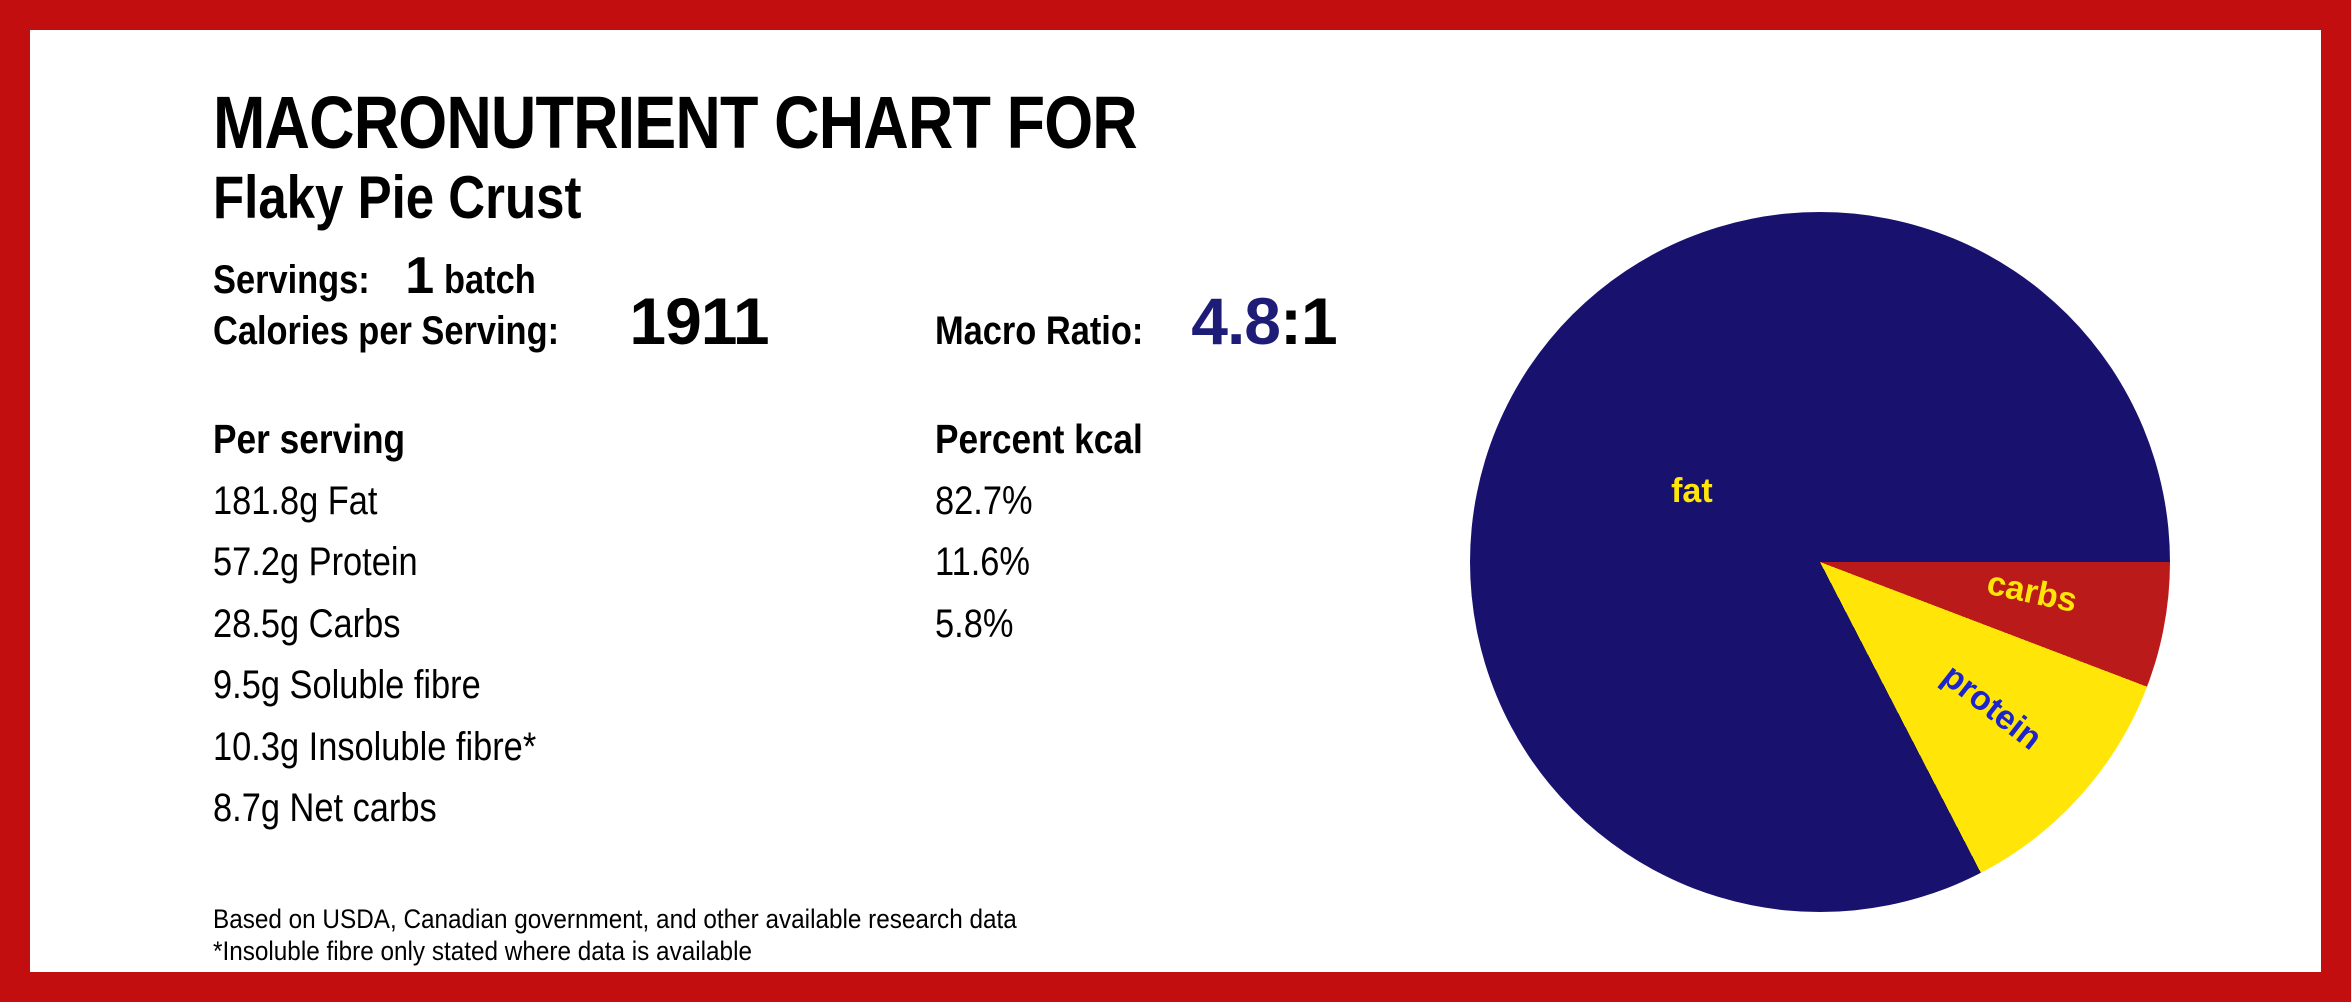 The width and height of the screenshot is (2351, 1002). I want to click on table-row-percent: 11.6%, so click(982, 562).